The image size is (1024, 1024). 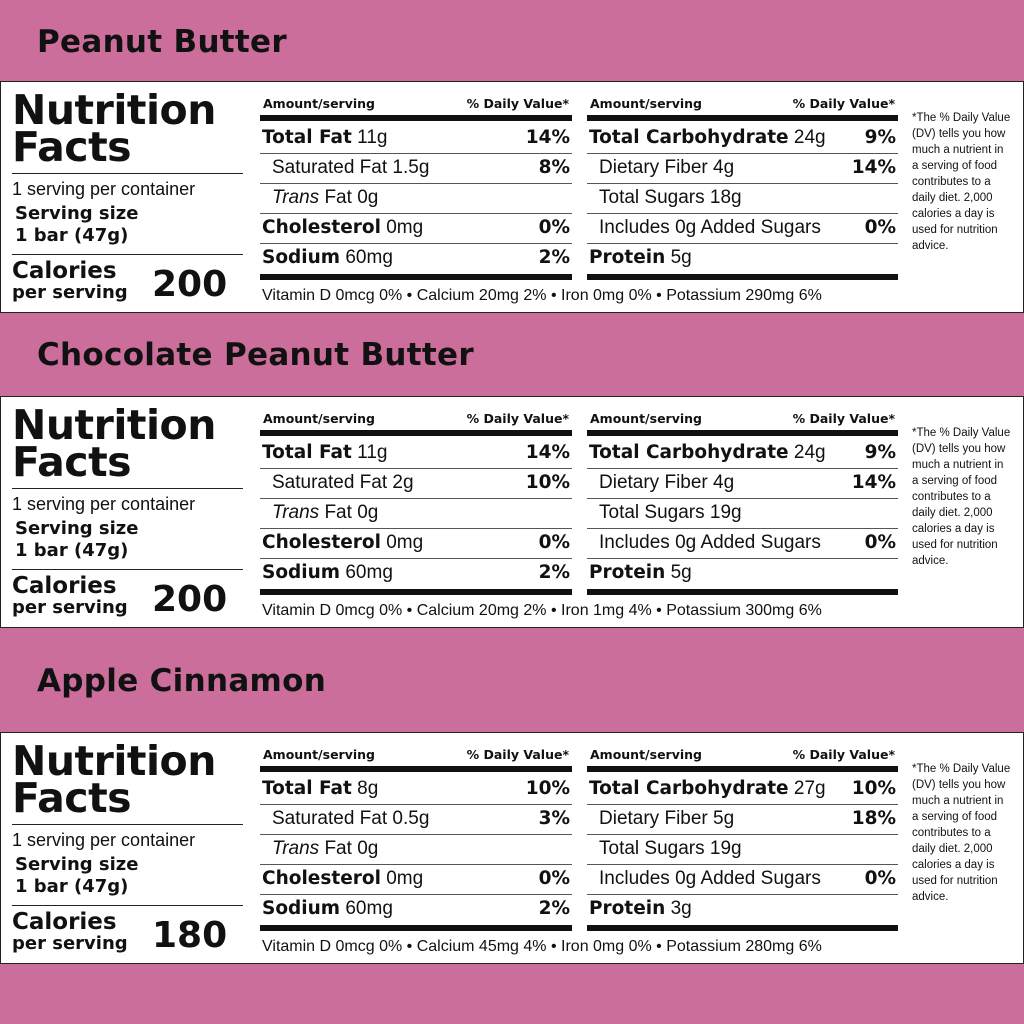 What do you see at coordinates (742, 168) in the screenshot?
I see `dietary-fiber-row: Dietary Fiber 4g 14%` at bounding box center [742, 168].